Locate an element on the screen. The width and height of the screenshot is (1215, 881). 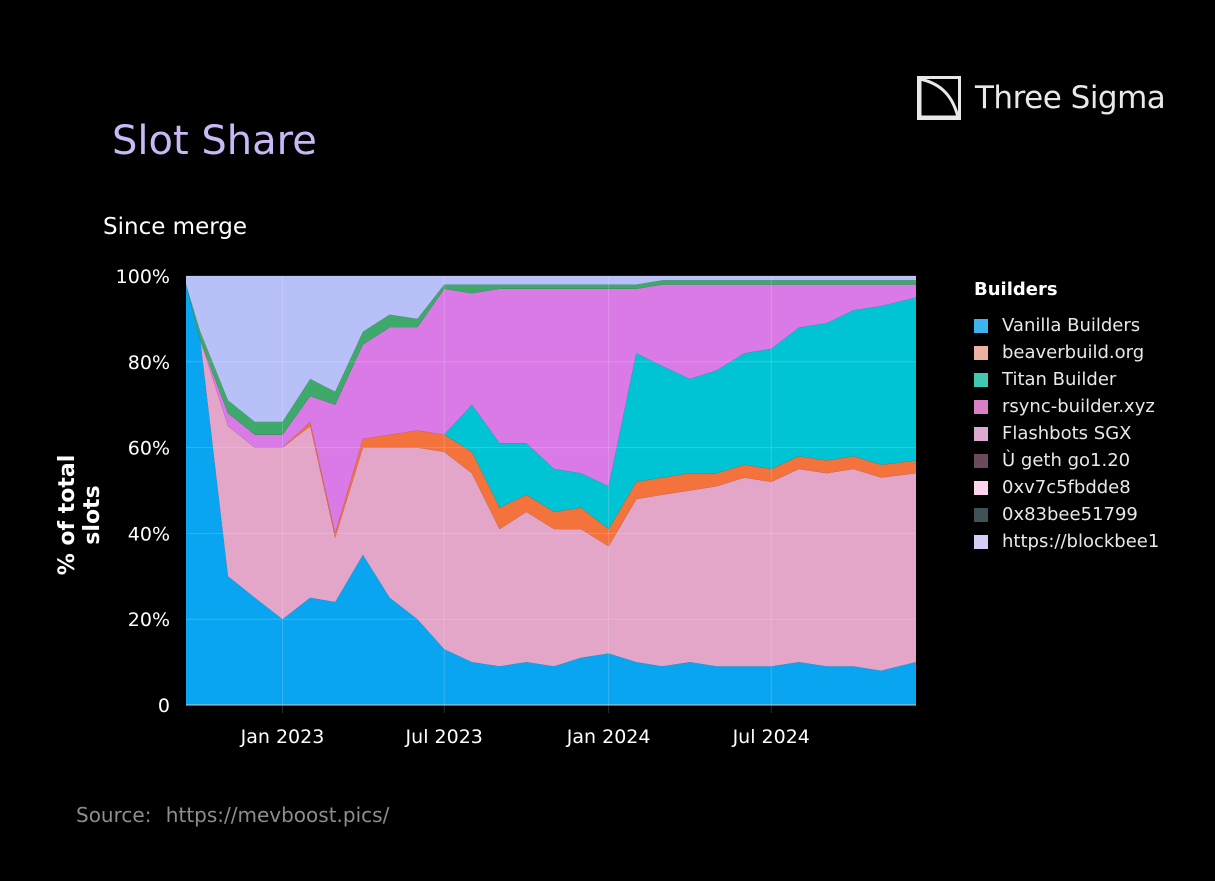
legend-item: Titan Builder is located at coordinates (1066, 379).